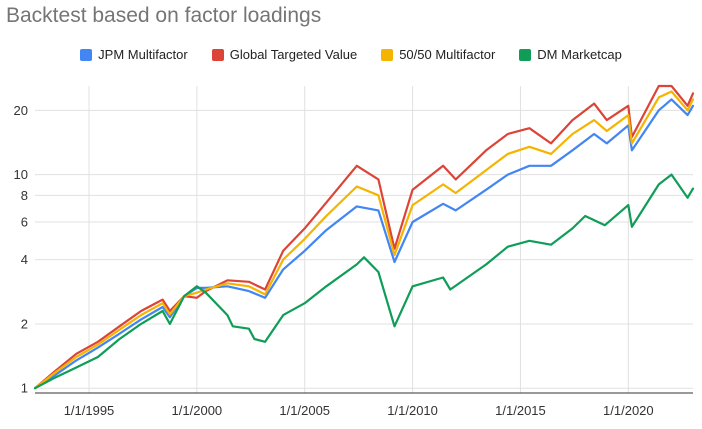 Image resolution: width=702 pixels, height=429 pixels. Describe the element at coordinates (197, 410) in the screenshot. I see `x-tick-label: 1/1/2000` at that location.